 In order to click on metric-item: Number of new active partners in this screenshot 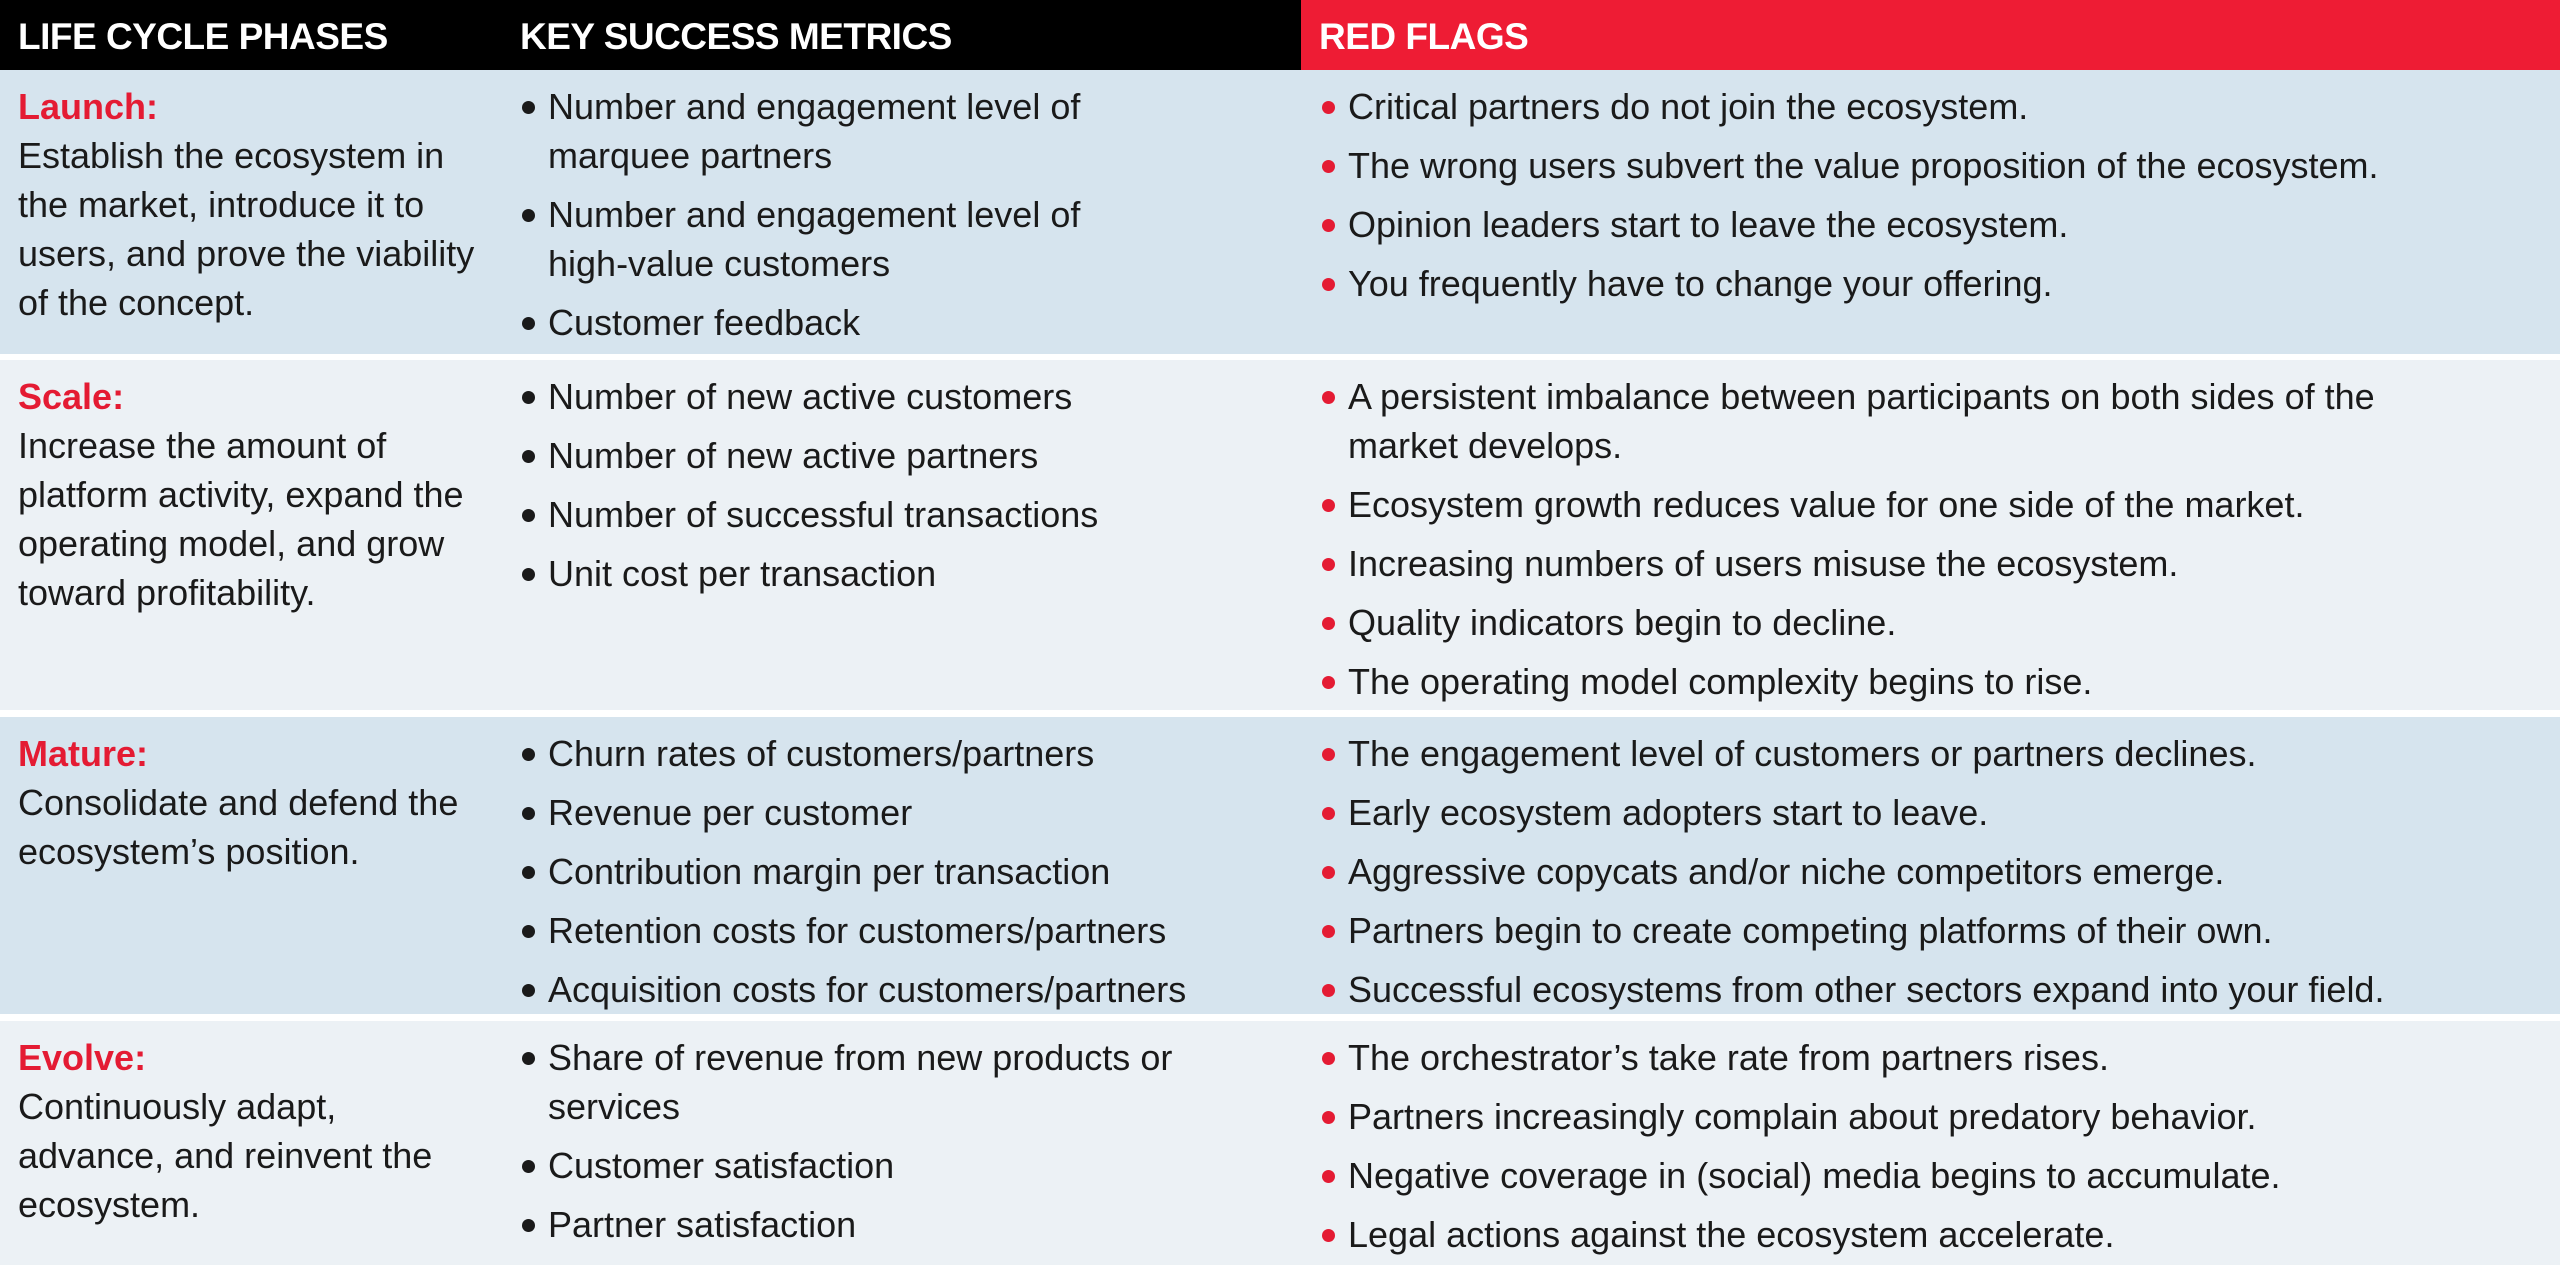, I will do `click(903, 455)`.